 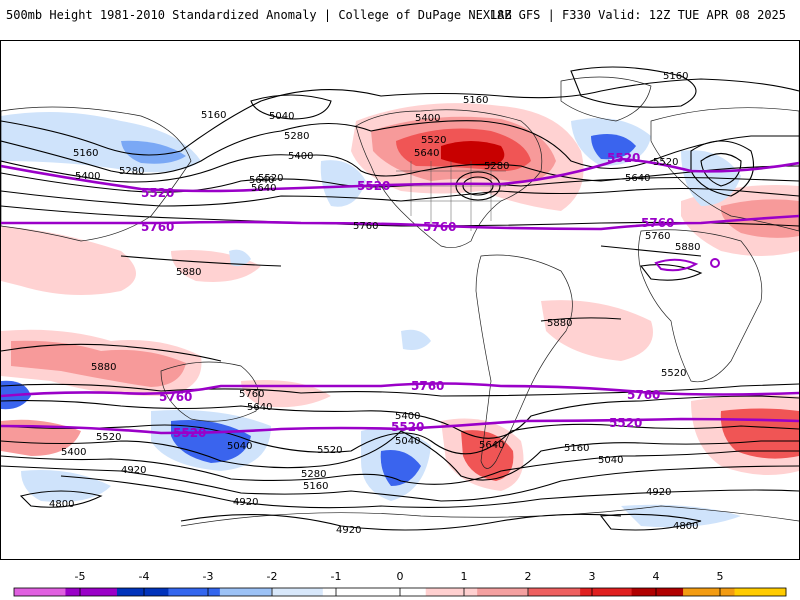 What do you see at coordinates (400, 467) in the screenshot?
I see `contour-5280-south` at bounding box center [400, 467].